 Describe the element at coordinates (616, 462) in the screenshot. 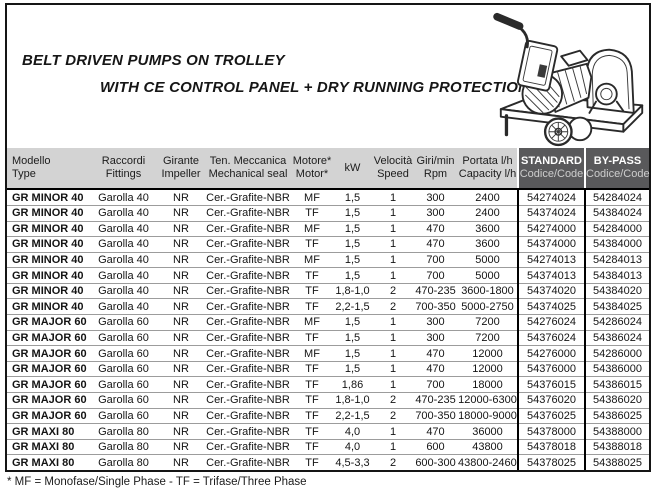

I see `cell-bypass-code: 54388025` at that location.